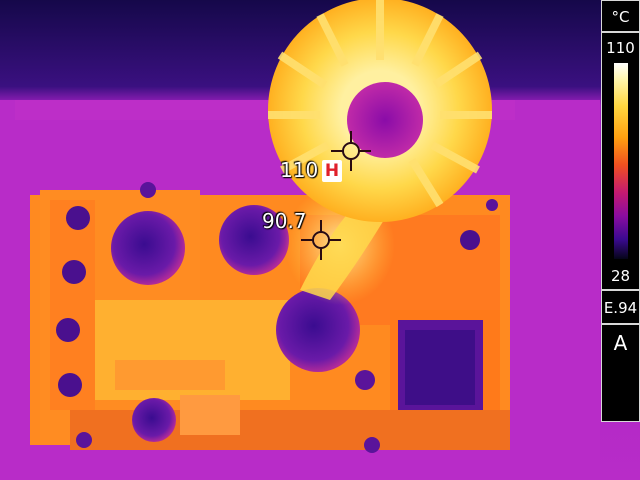 The image size is (640, 480). I want to click on scale-max-label: 110, so click(620, 48).